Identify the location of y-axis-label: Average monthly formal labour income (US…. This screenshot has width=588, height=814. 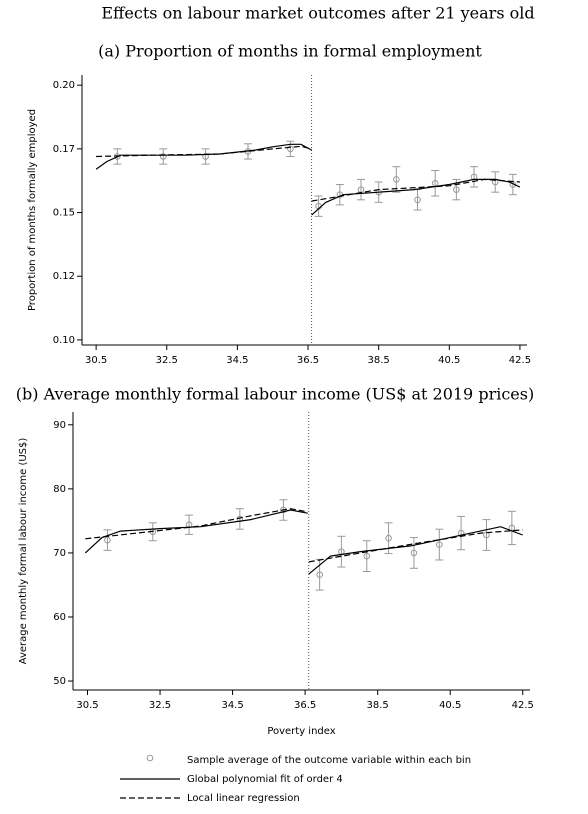
(23, 551).